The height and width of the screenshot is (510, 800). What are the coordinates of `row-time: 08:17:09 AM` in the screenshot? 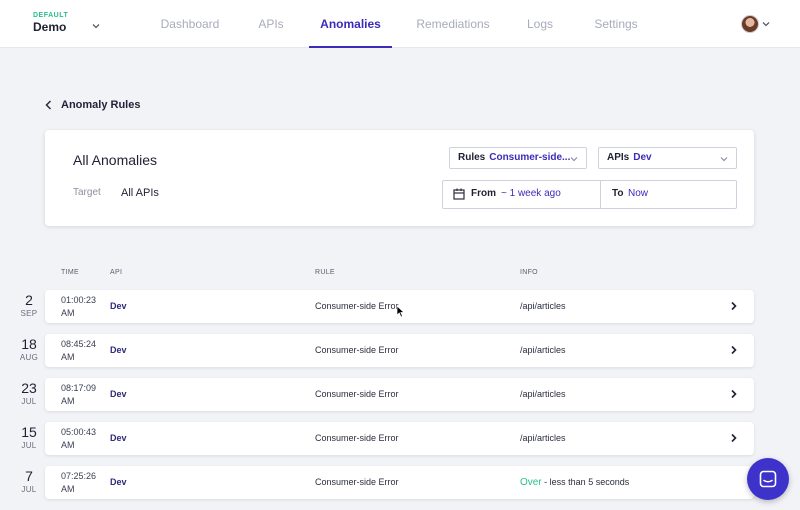 It's located at (83, 395).